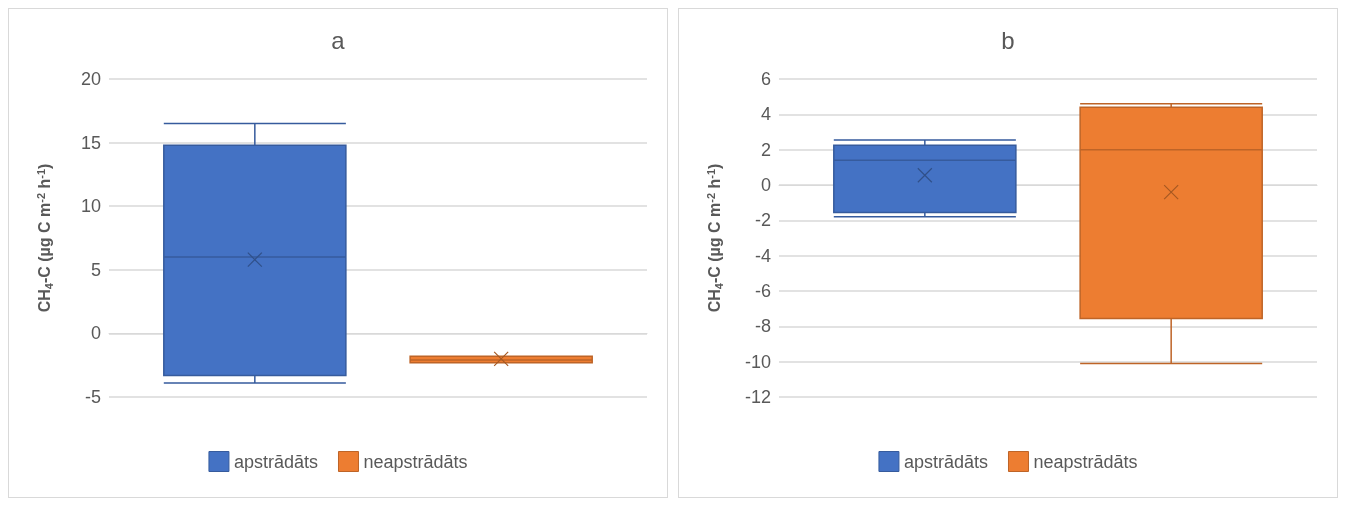 This screenshot has width=1354, height=516. I want to click on y-tick-label: -2, so click(762, 220).